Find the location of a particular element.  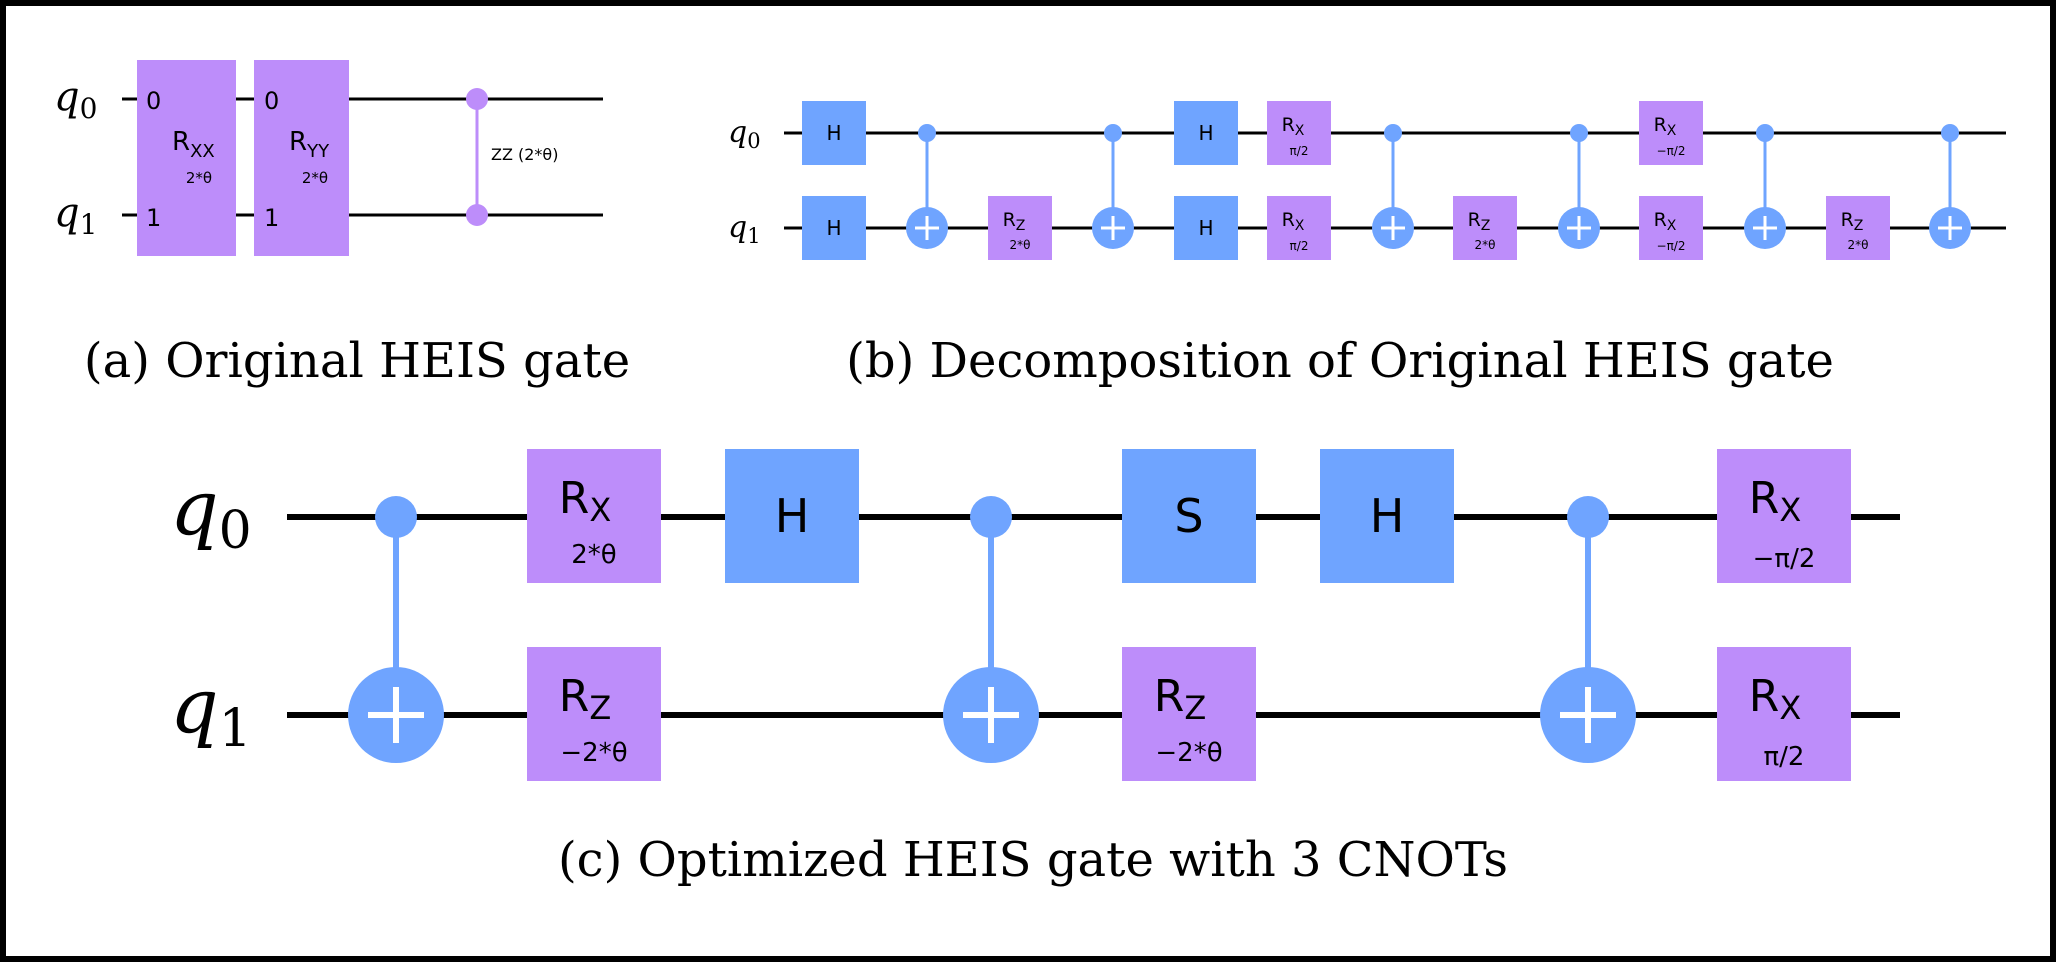

zz-dot-q1 is located at coordinates (477, 215).